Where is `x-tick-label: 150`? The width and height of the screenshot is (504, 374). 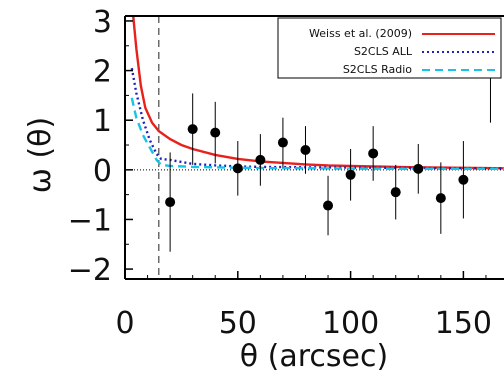 x-tick-label: 150 is located at coordinates (463, 323).